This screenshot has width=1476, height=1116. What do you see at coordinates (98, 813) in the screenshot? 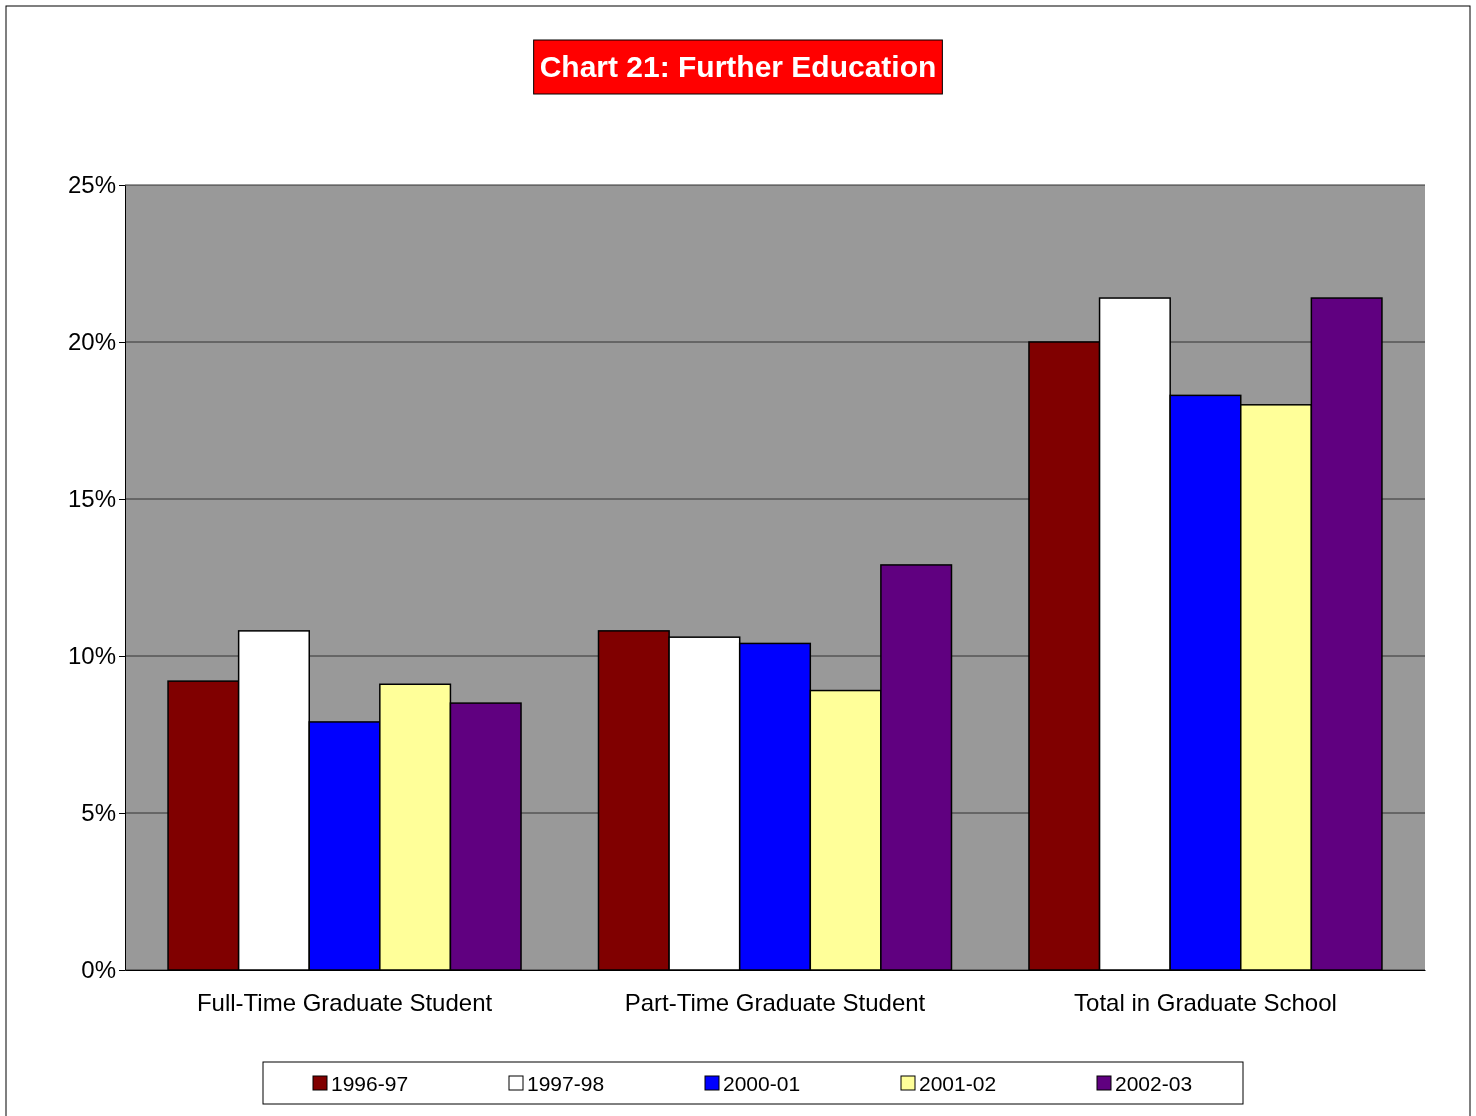
I see `y-tick-label: 5%` at bounding box center [98, 813].